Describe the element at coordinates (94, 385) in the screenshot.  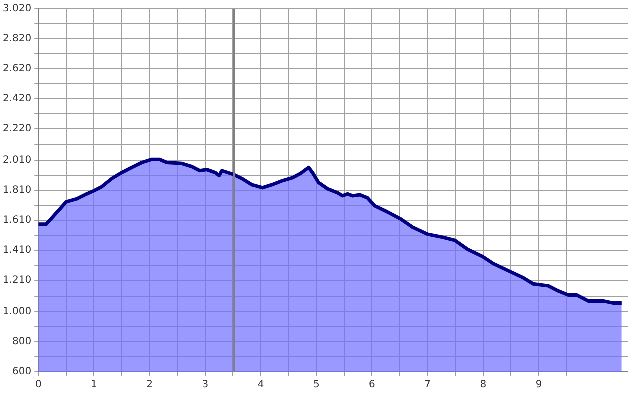
I see `x-tick-label: 1` at that location.